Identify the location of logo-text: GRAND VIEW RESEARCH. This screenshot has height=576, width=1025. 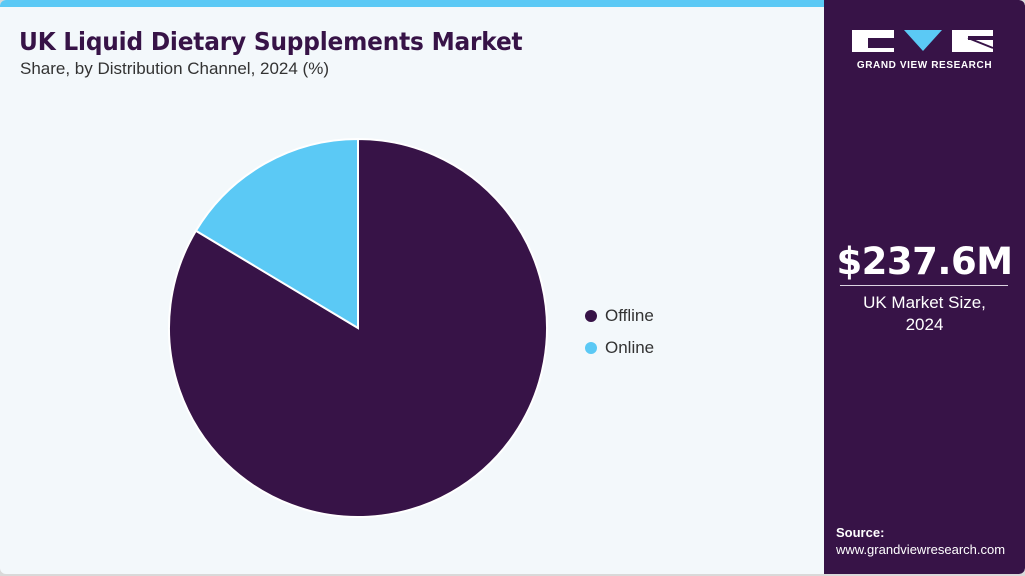
(924, 65).